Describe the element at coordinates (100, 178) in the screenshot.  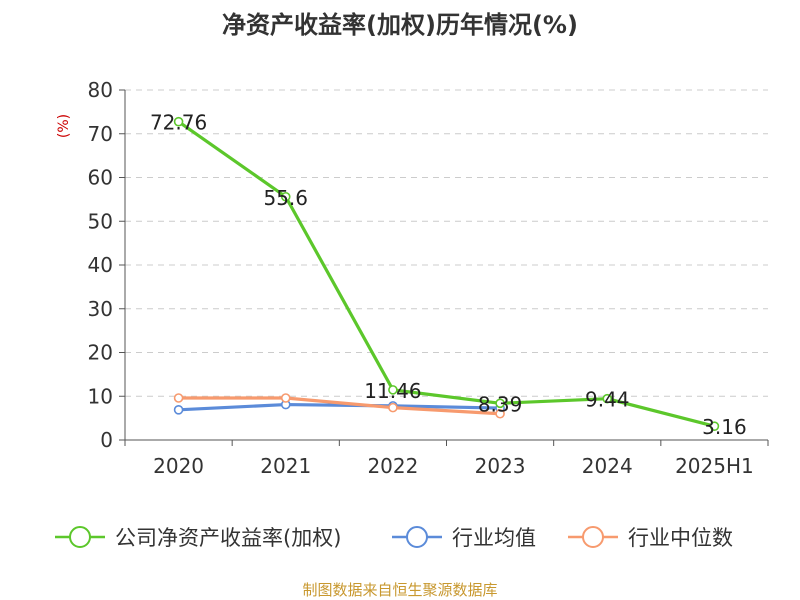
I see `y-tick-label: 60` at that location.